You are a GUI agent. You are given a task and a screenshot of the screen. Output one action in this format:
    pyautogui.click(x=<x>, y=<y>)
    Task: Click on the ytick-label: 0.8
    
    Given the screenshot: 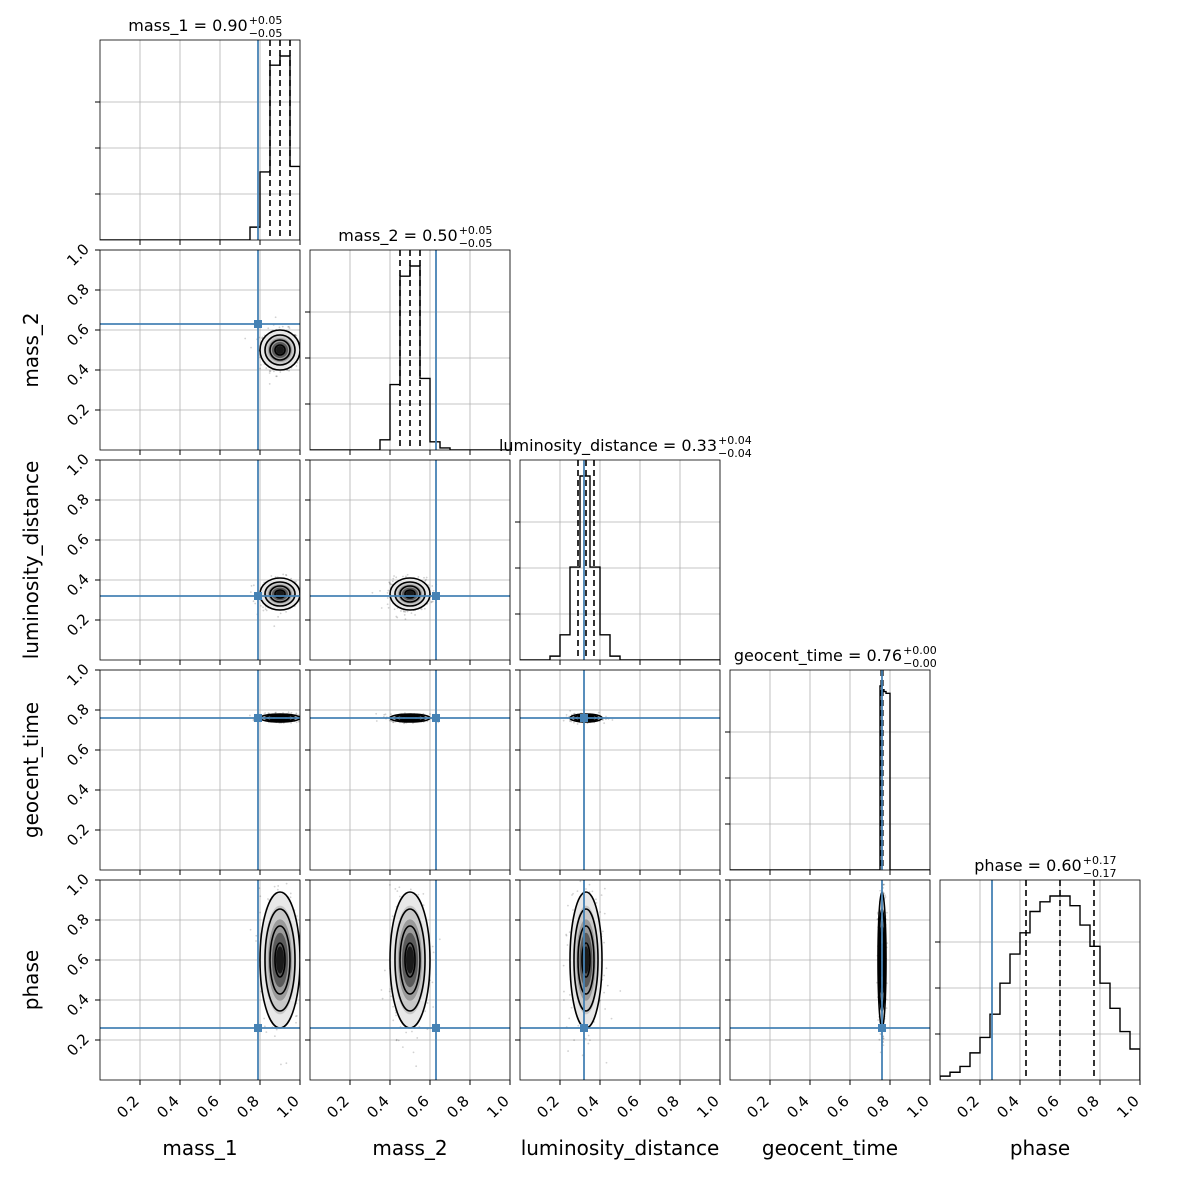 What is the action you would take?
    pyautogui.click(x=78, y=715)
    